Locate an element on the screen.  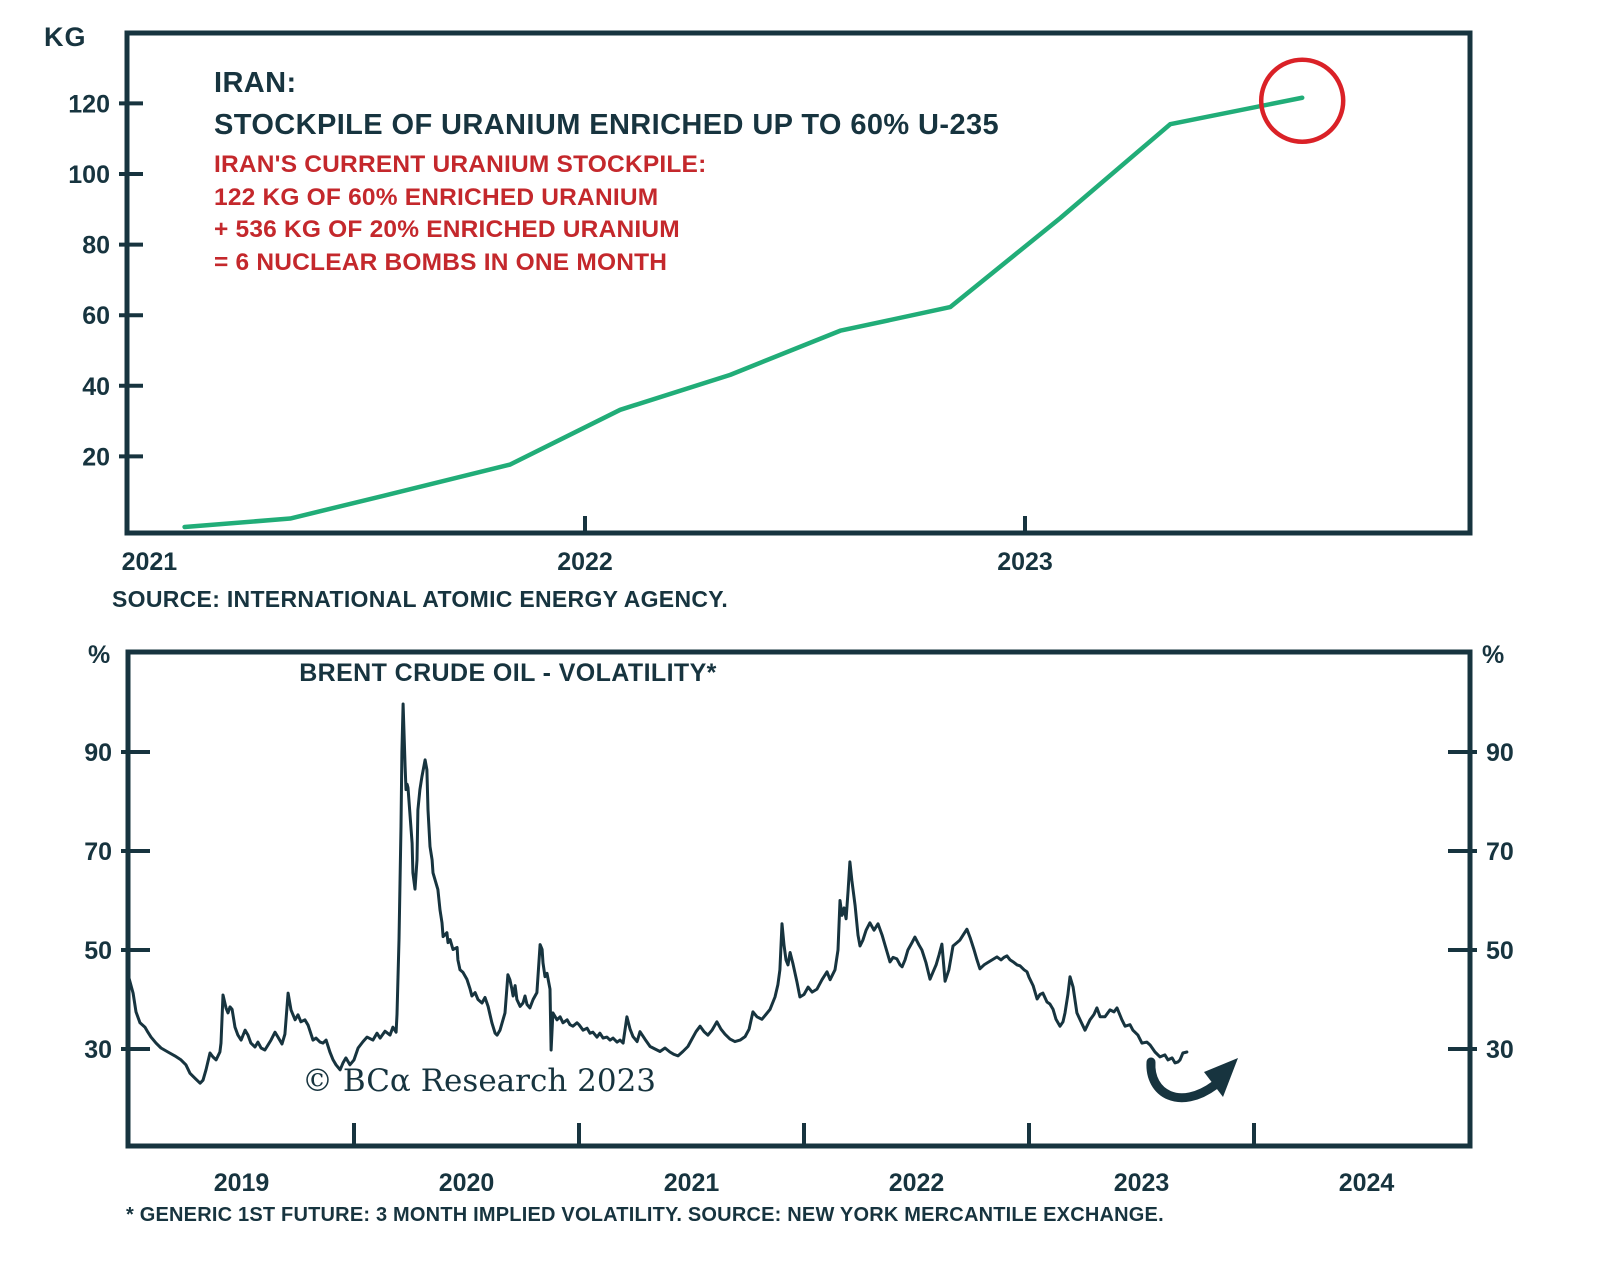
top-y-tick-label: 80 is located at coordinates (96, 246).